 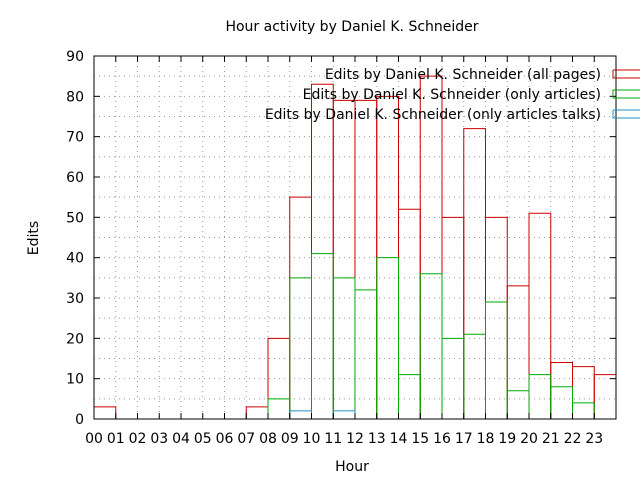 What do you see at coordinates (75, 259) in the screenshot?
I see `y-tick-label: 40` at bounding box center [75, 259].